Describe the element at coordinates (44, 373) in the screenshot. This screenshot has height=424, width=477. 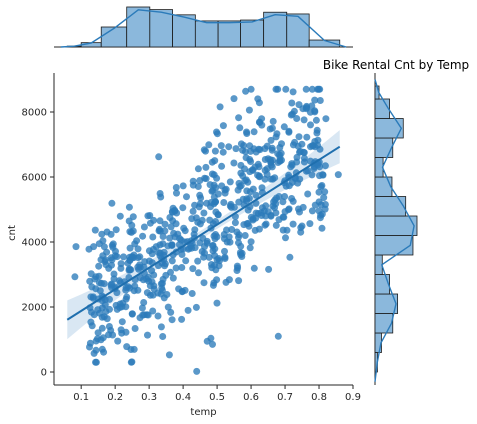
I see `y-tick-label: 0` at that location.